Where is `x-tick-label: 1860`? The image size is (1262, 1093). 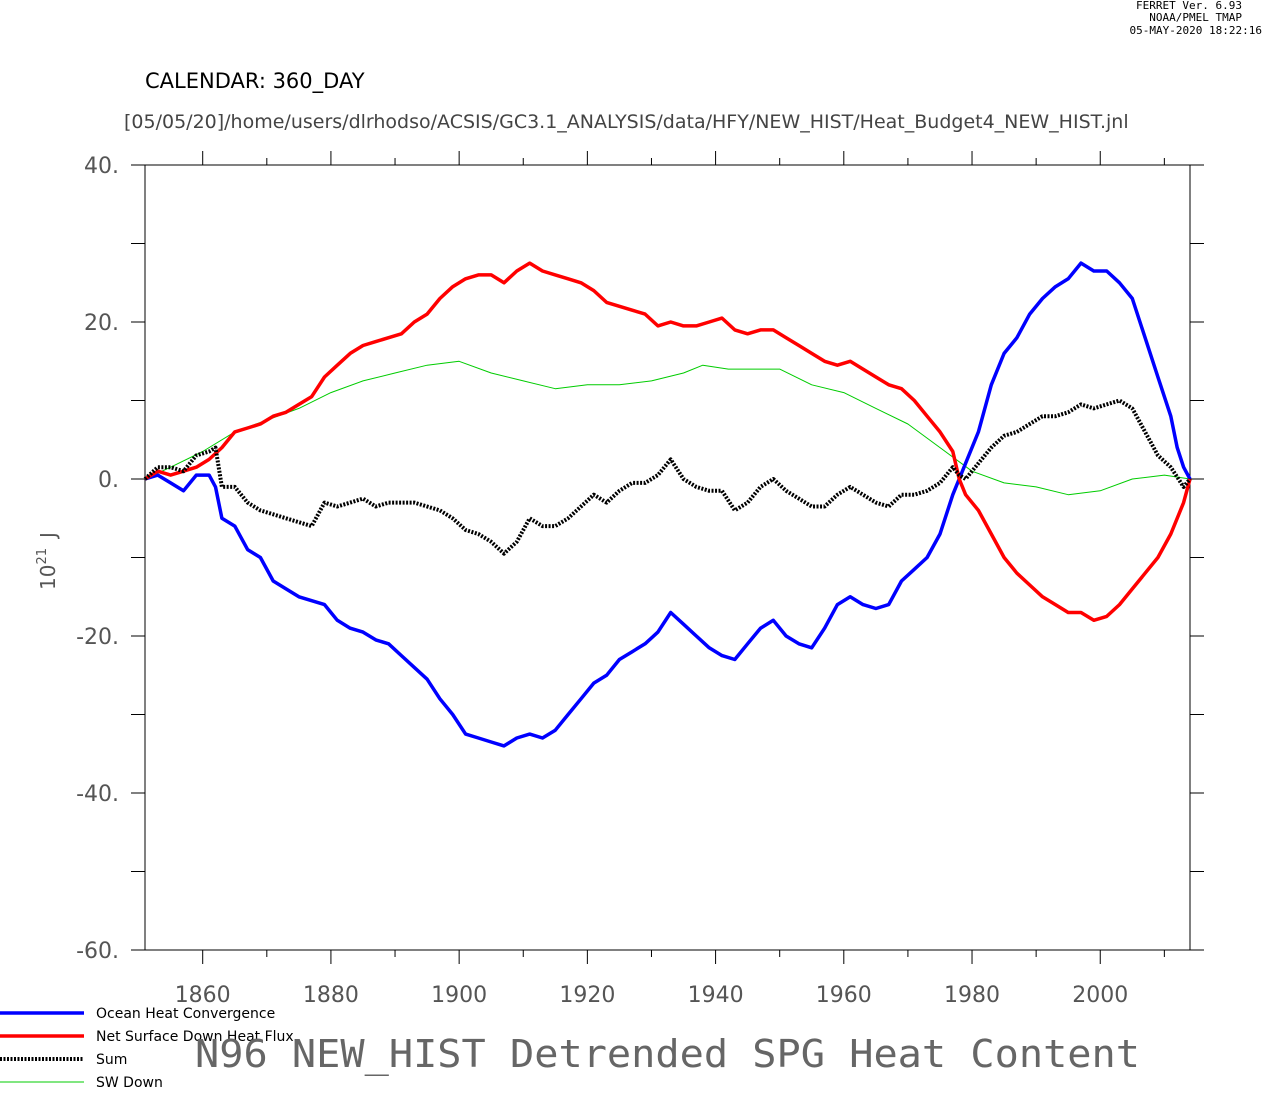 x-tick-label: 1860 is located at coordinates (203, 995).